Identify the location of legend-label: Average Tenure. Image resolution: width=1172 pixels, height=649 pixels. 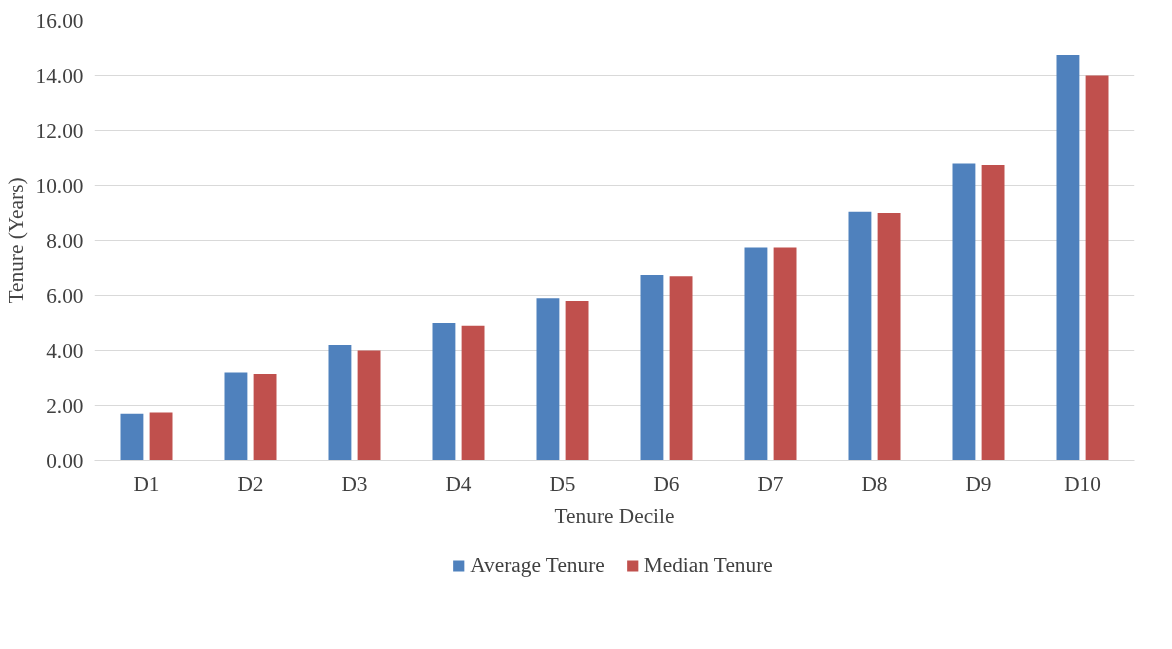
(537, 565).